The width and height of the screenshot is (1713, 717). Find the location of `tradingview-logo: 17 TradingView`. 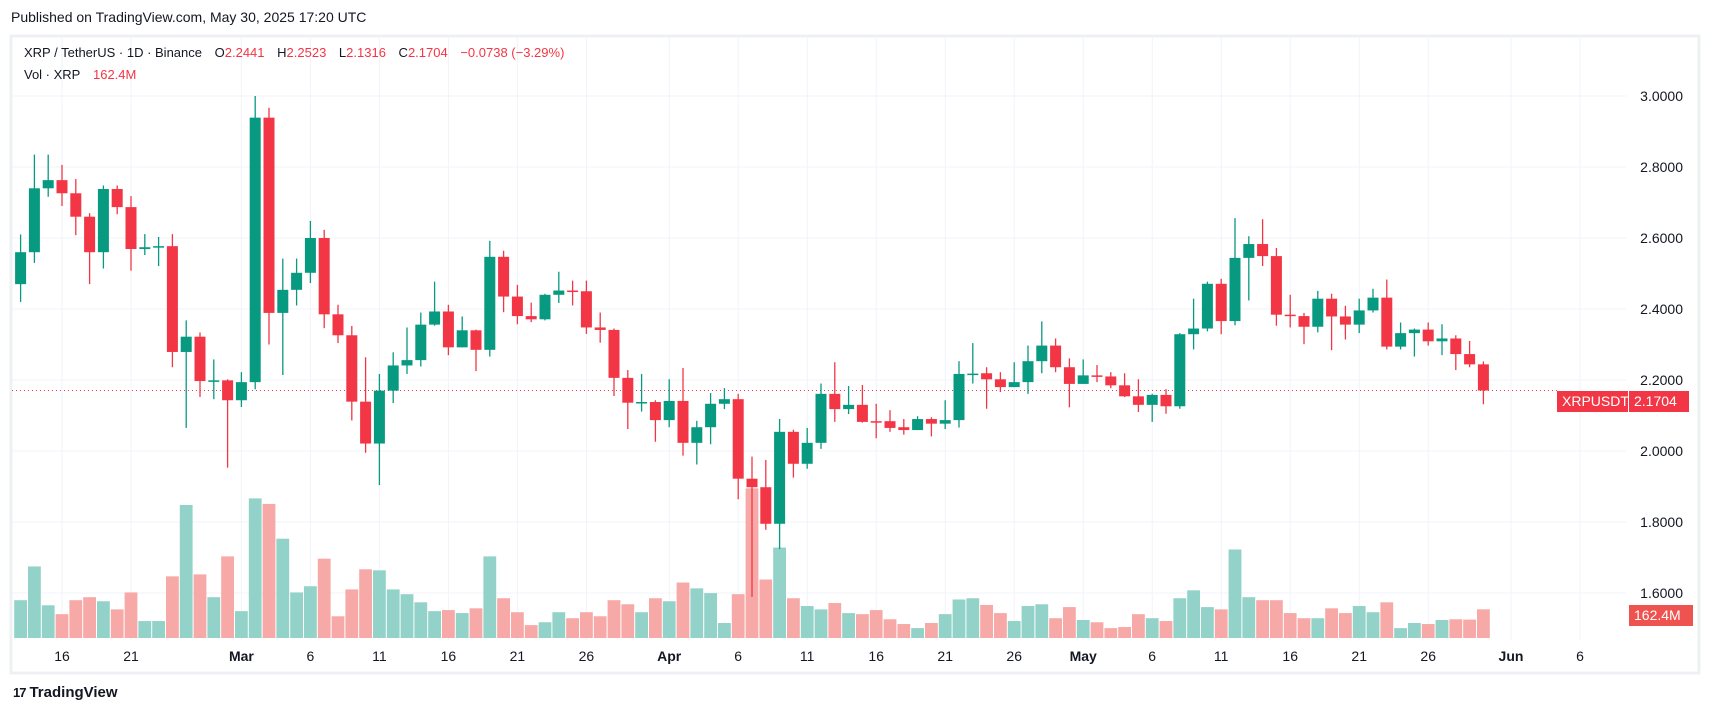

tradingview-logo: 17 TradingView is located at coordinates (65, 692).